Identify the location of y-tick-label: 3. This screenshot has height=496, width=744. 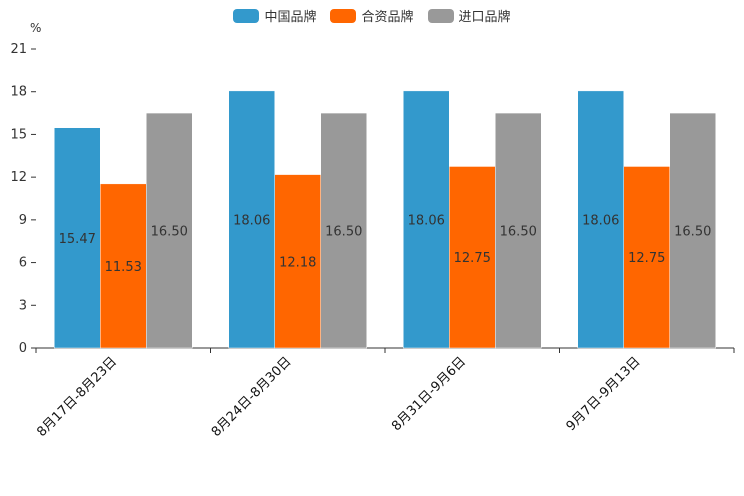
(23, 305).